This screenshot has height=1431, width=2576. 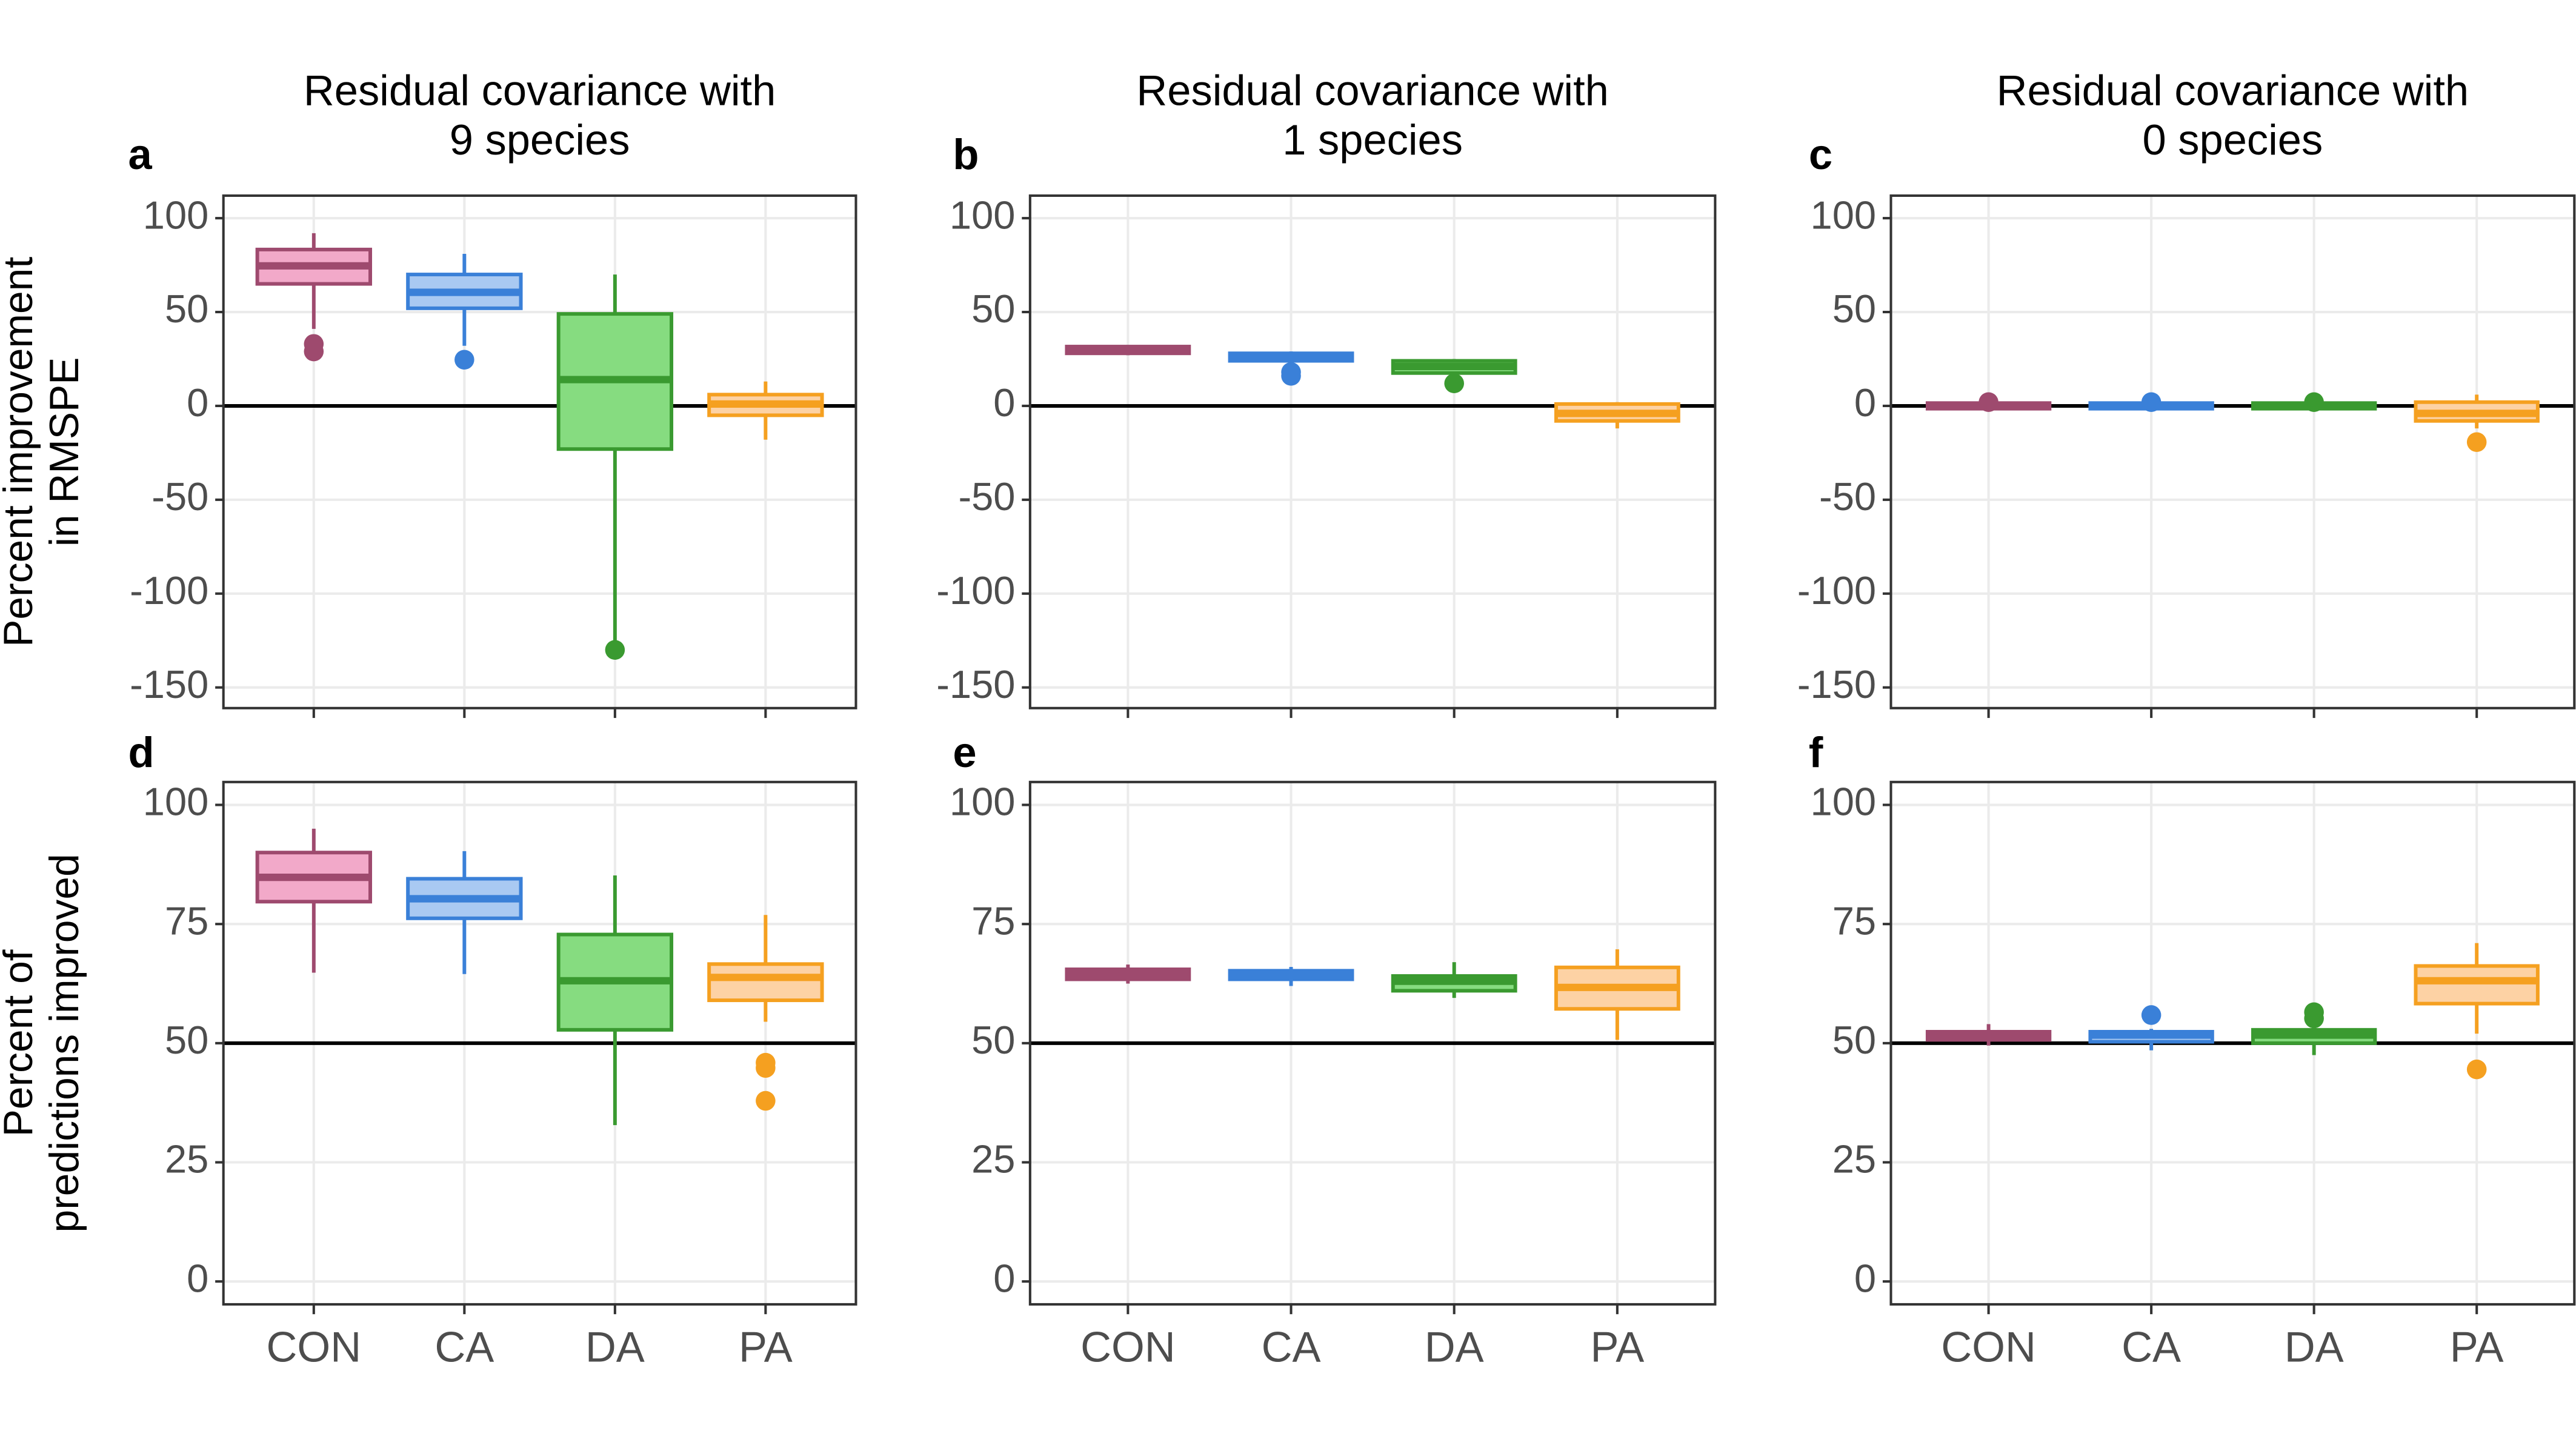 I want to click on panel-label: a, so click(x=140, y=154).